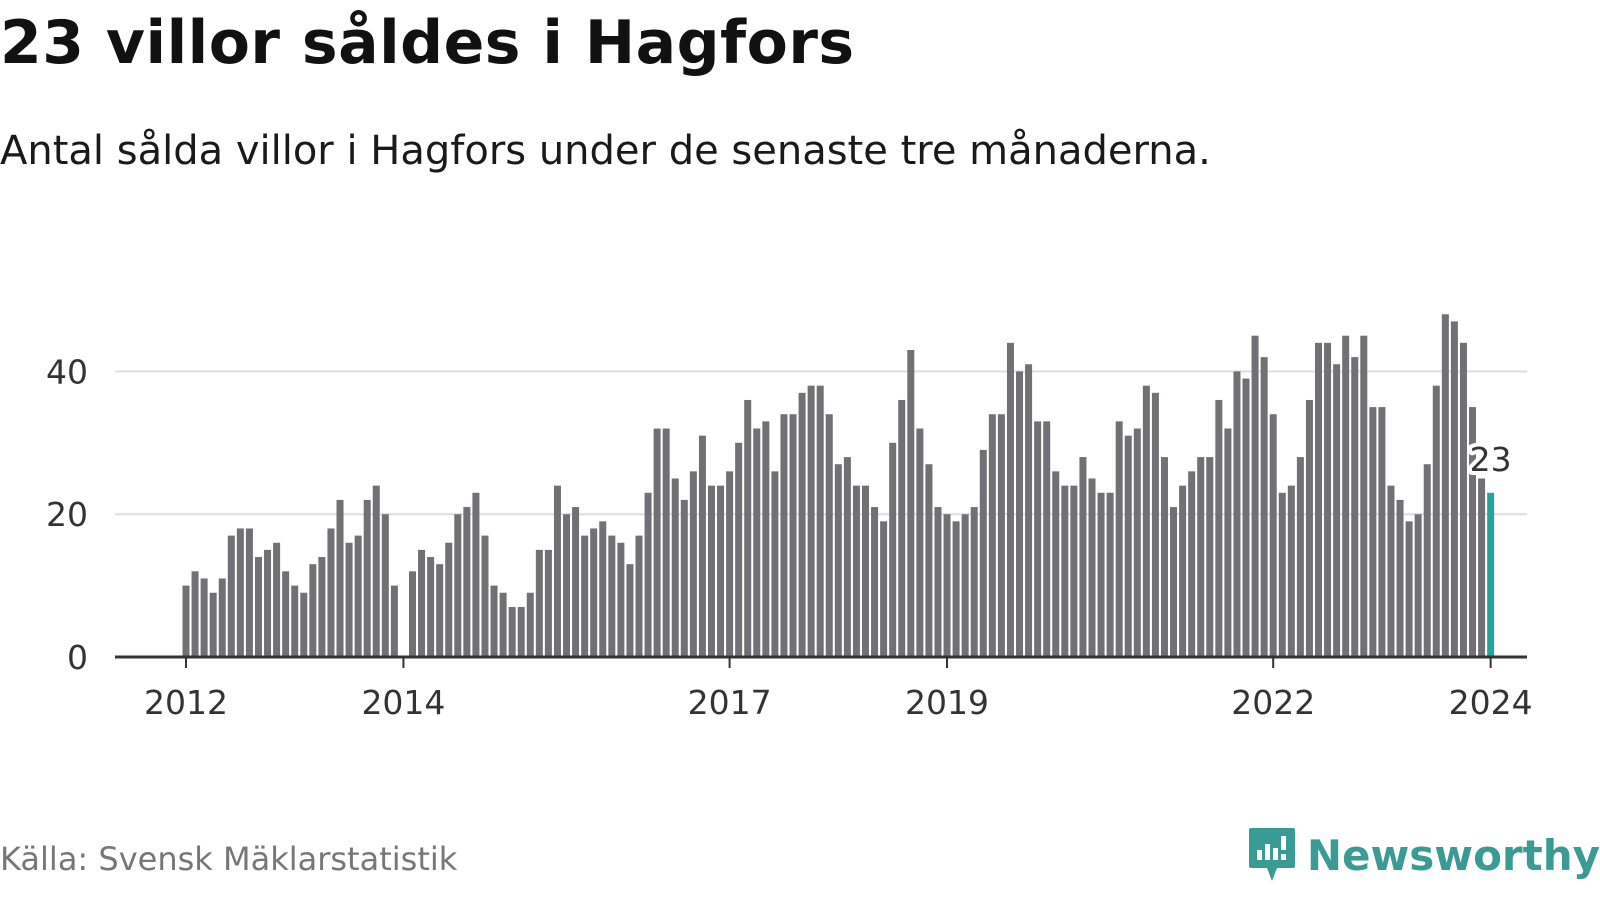  What do you see at coordinates (229, 859) in the screenshot?
I see `source-text: Källa: Svensk Mäklarstatistik` at bounding box center [229, 859].